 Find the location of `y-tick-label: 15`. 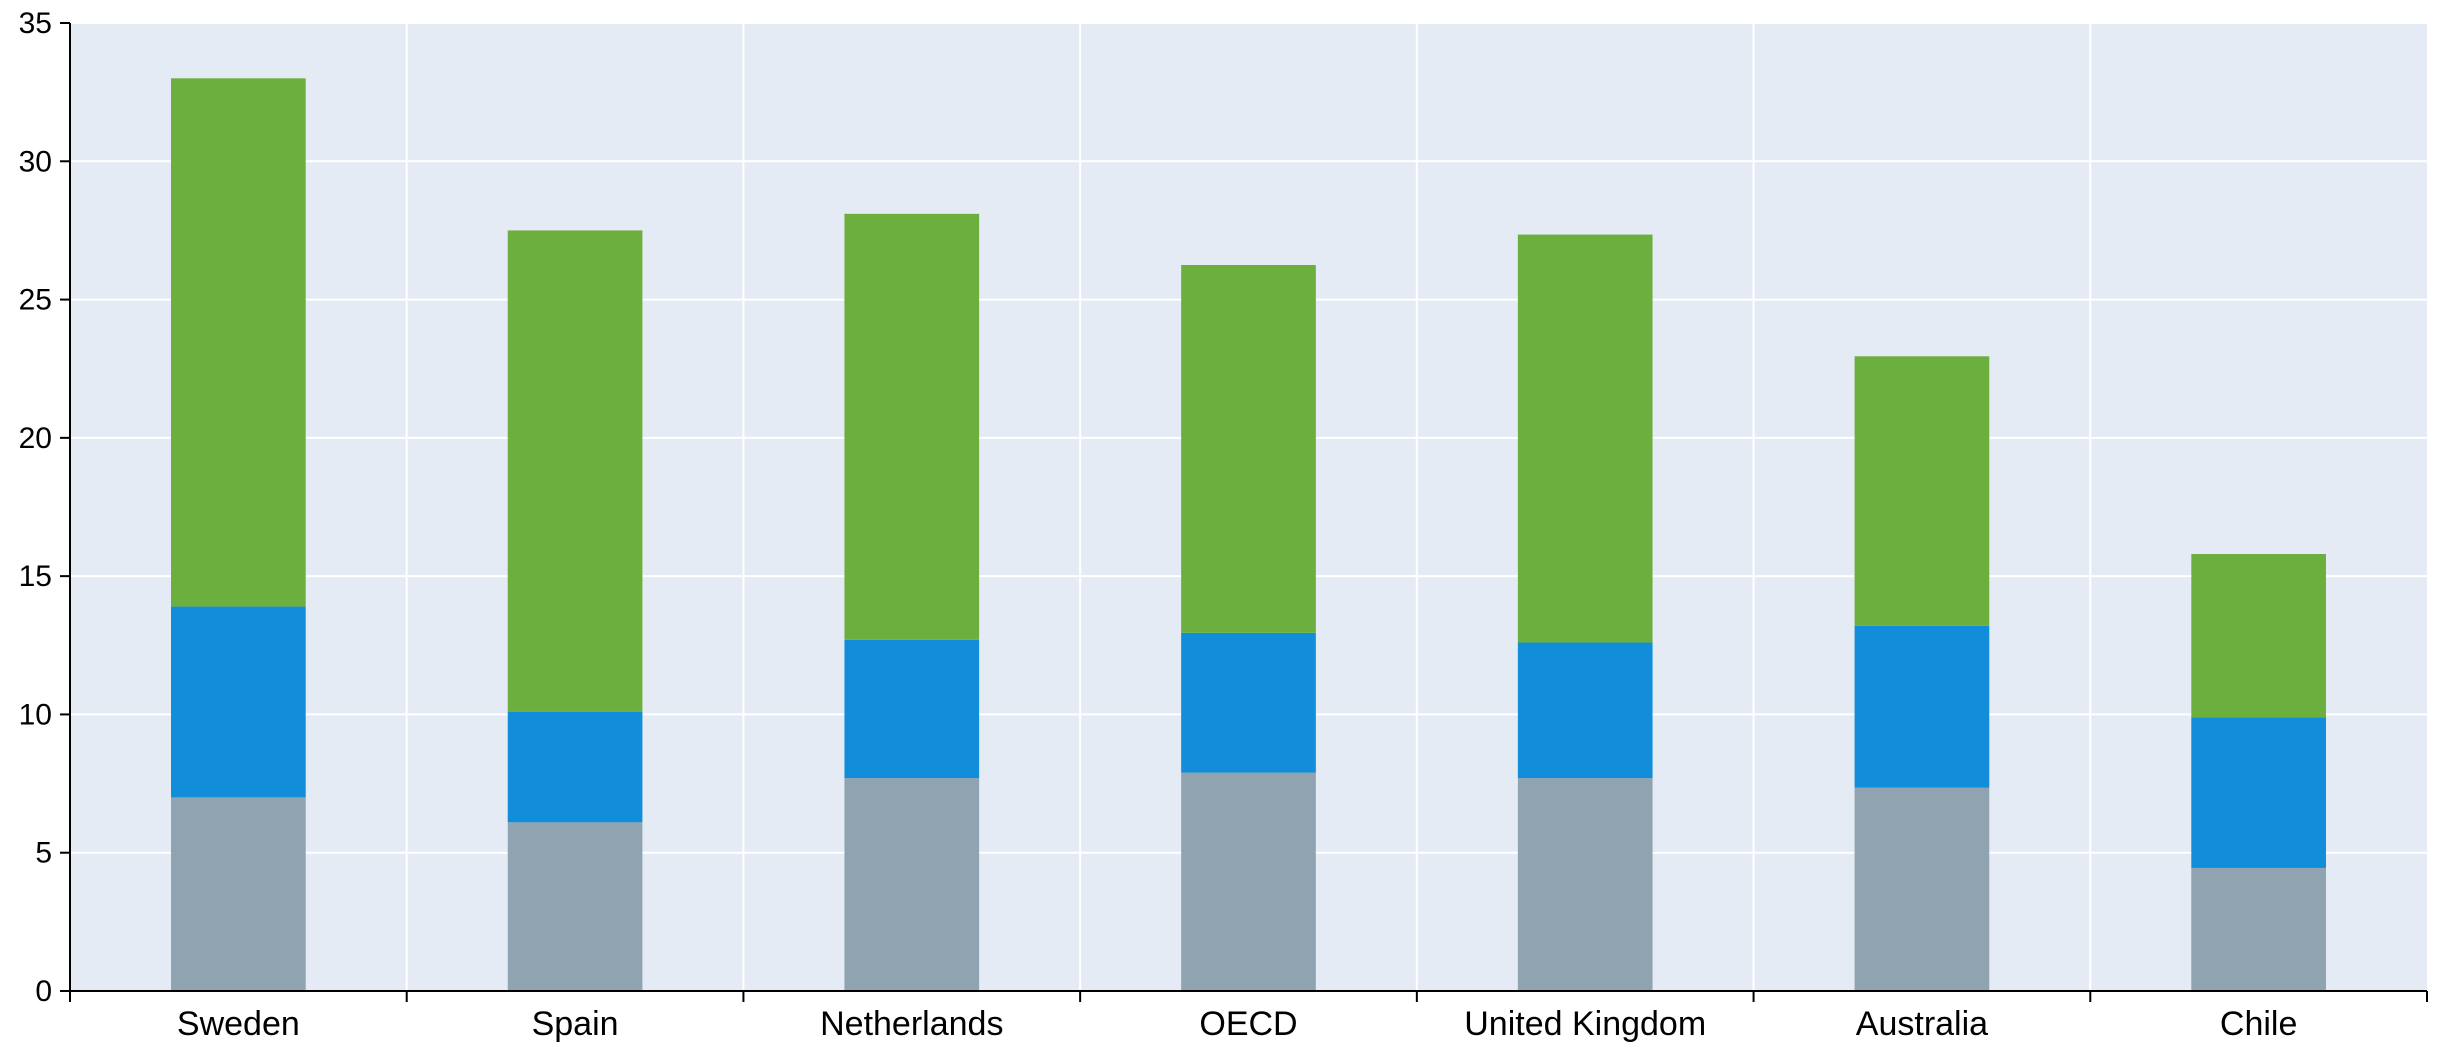

y-tick-label: 15 is located at coordinates (35, 576).